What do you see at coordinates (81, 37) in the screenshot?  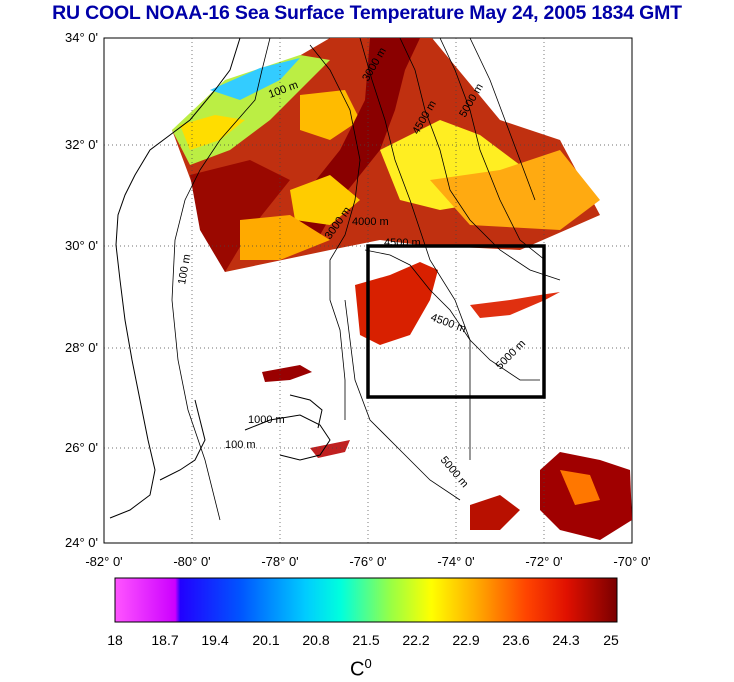 I see `lat-label-34: 34° 0'` at bounding box center [81, 37].